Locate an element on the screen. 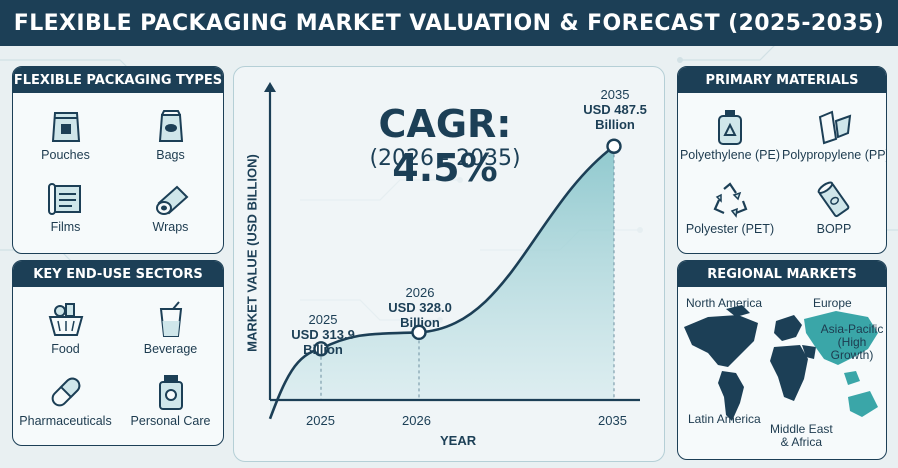 The image size is (898, 468). asia-pacific-shape is located at coordinates (841, 338).